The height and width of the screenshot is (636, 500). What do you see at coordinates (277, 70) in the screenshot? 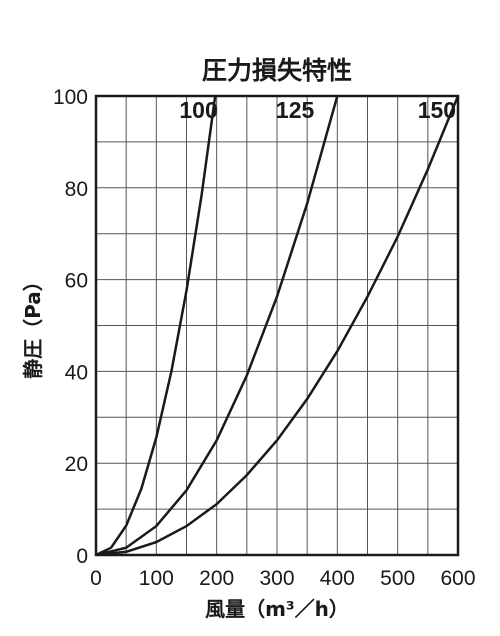
I see `chart-title: 圧力損失特性` at bounding box center [277, 70].